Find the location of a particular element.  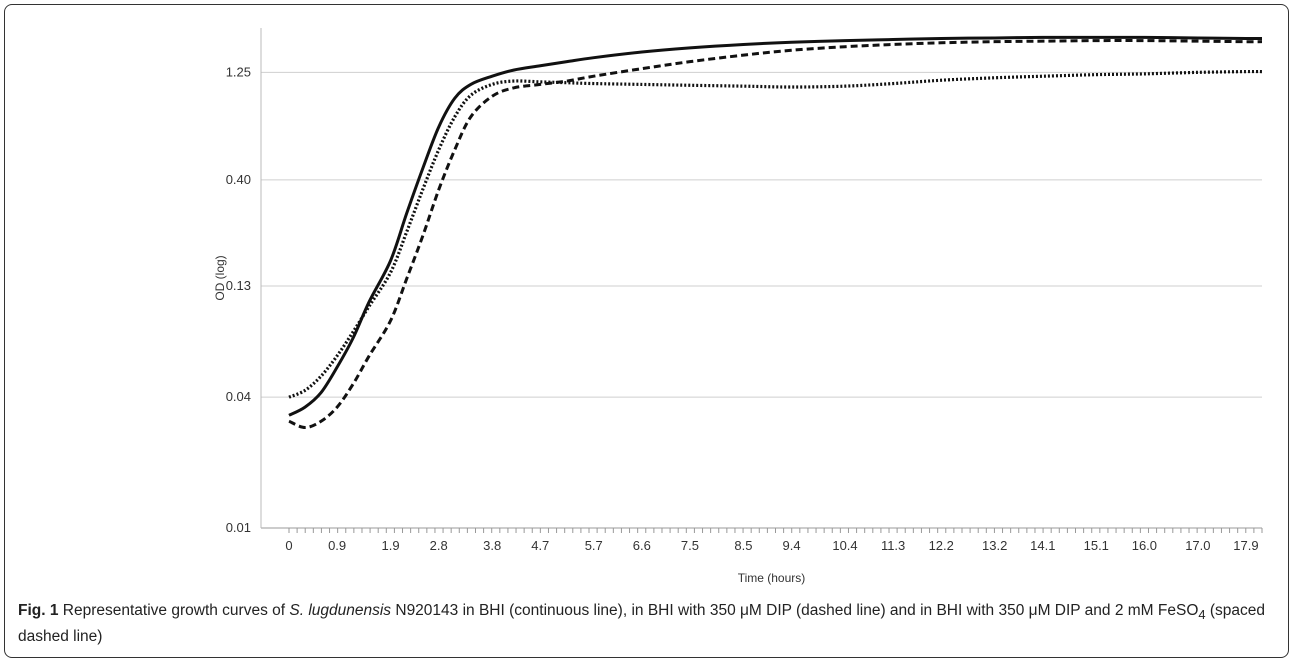

caption-text-3: (spaced dashed line) is located at coordinates (642, 624).